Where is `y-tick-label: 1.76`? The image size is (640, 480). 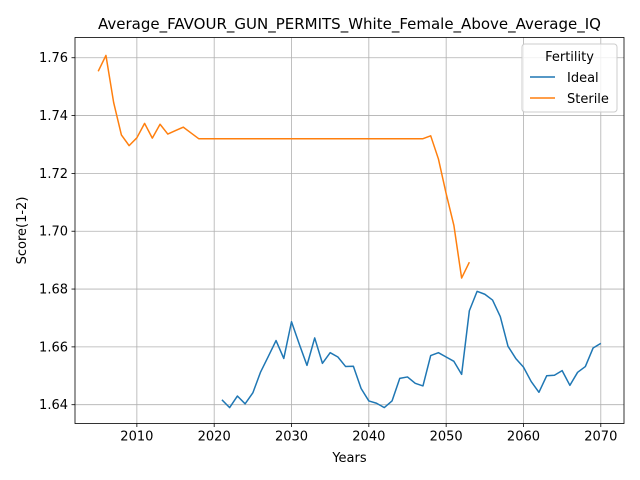
y-tick-label: 1.76 is located at coordinates (53, 58).